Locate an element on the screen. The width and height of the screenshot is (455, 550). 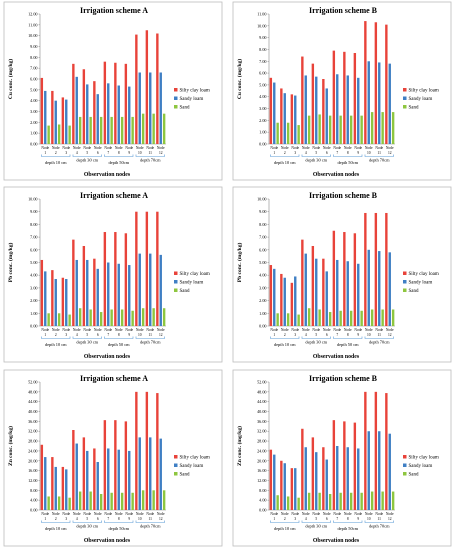
node-number: 9 is located at coordinates (358, 153).